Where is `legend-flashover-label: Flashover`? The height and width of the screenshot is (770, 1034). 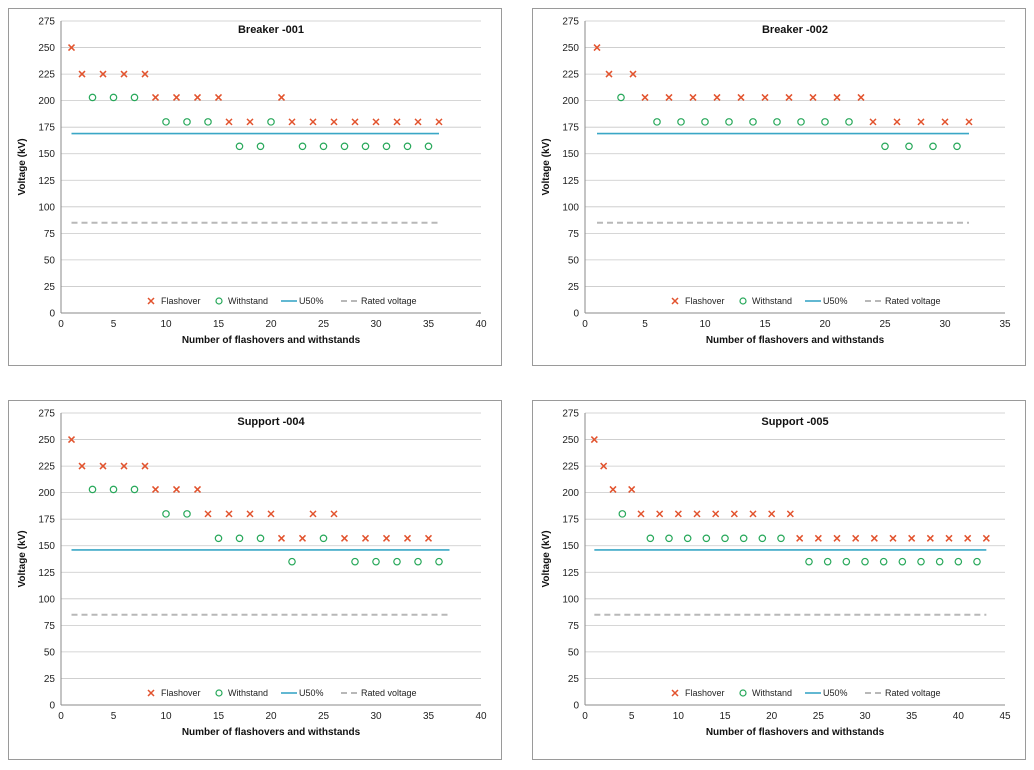
legend-flashover-label: Flashover is located at coordinates (181, 301).